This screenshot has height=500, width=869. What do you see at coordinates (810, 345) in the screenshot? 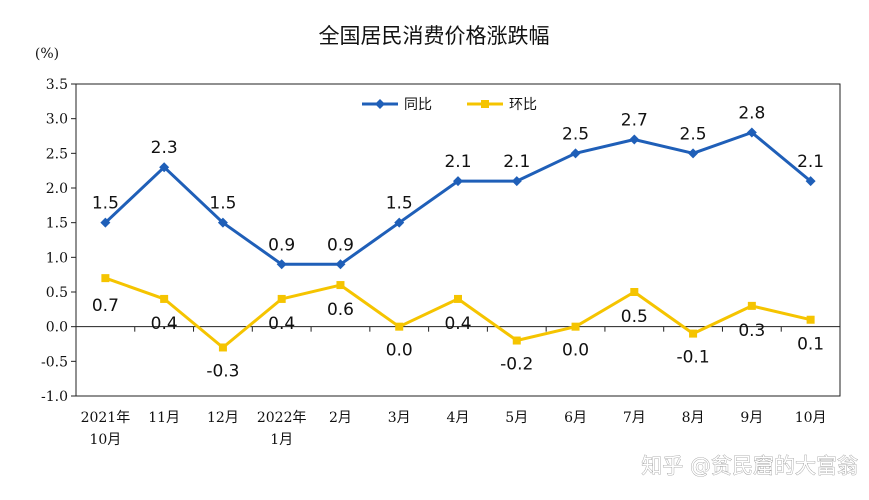
I see `data-label-mom: 0.1` at bounding box center [810, 345].